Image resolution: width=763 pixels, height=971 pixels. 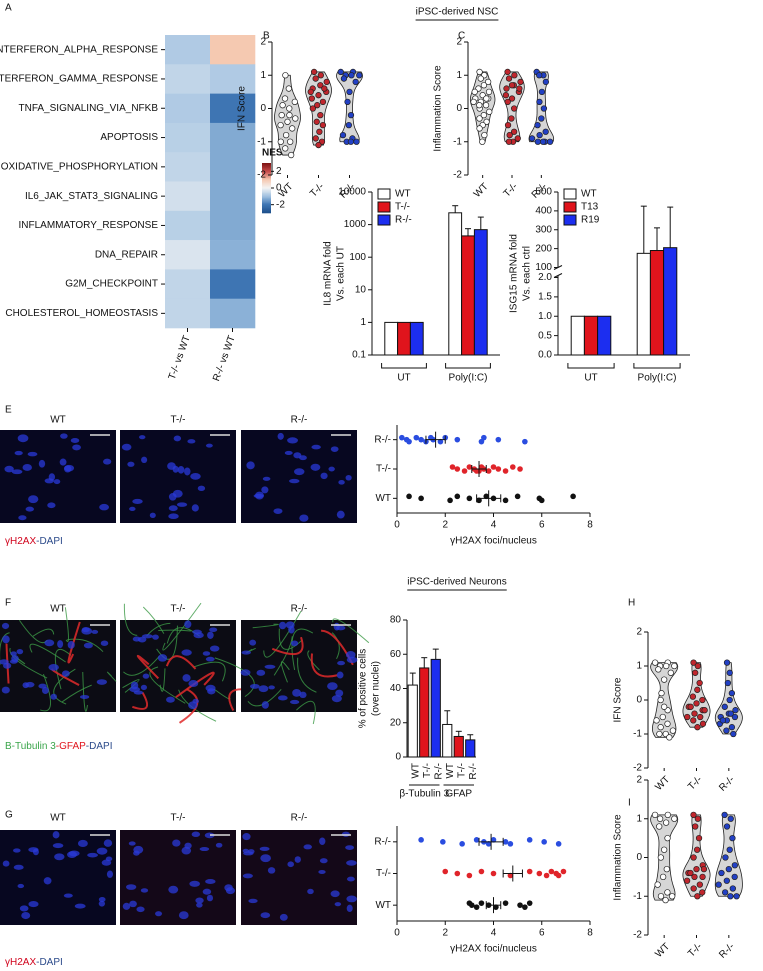 What do you see at coordinates (263, 108) in the screenshot?
I see `y-tick-label: 0` at bounding box center [263, 108].